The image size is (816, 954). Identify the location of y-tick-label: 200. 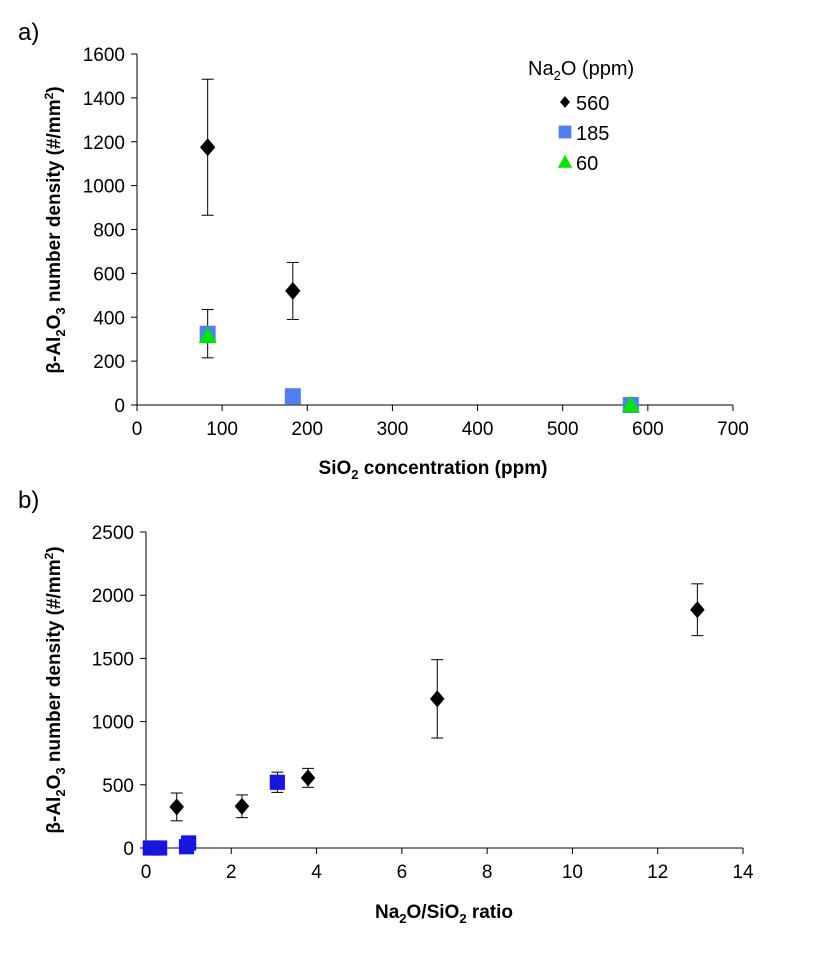
(109, 362).